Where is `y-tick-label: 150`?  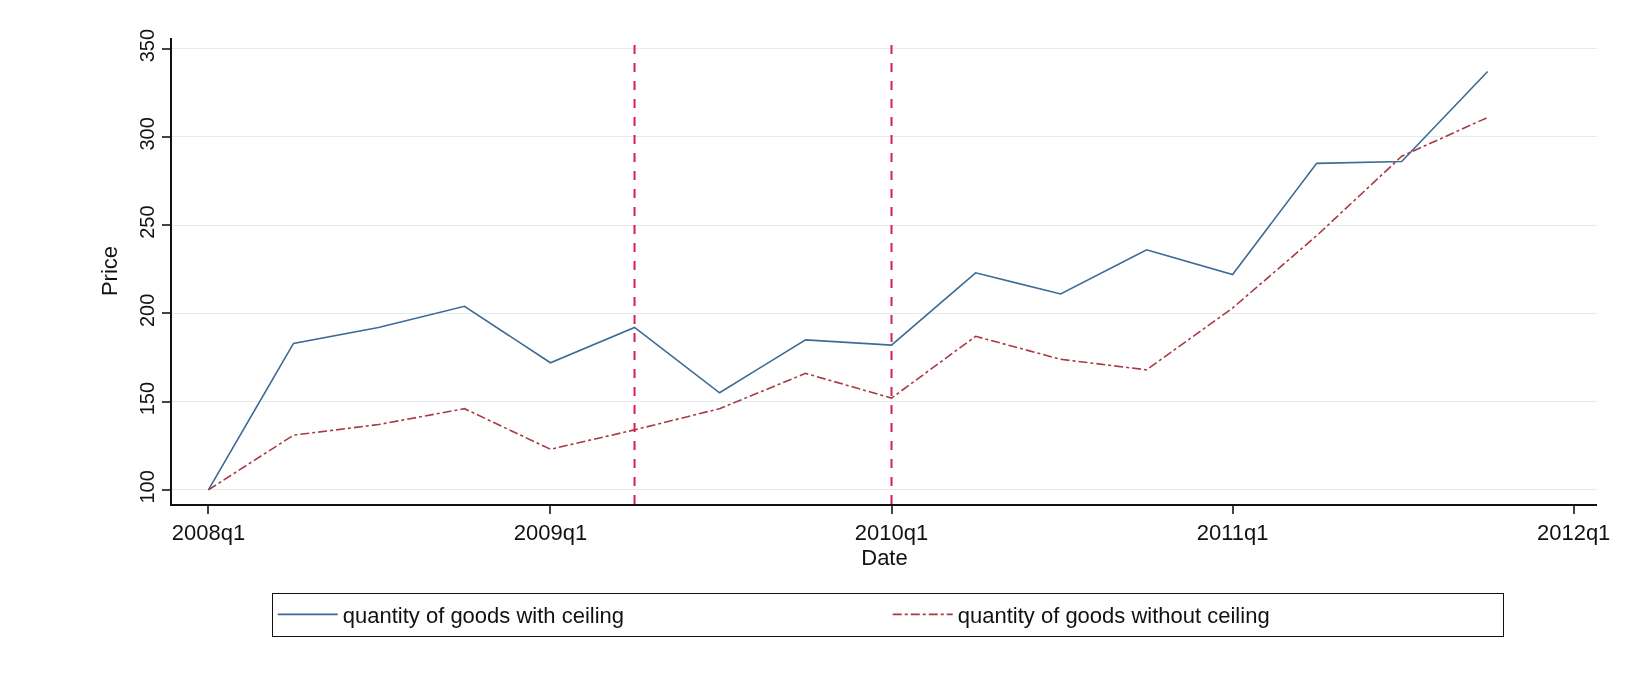
y-tick-label: 150 is located at coordinates (147, 398).